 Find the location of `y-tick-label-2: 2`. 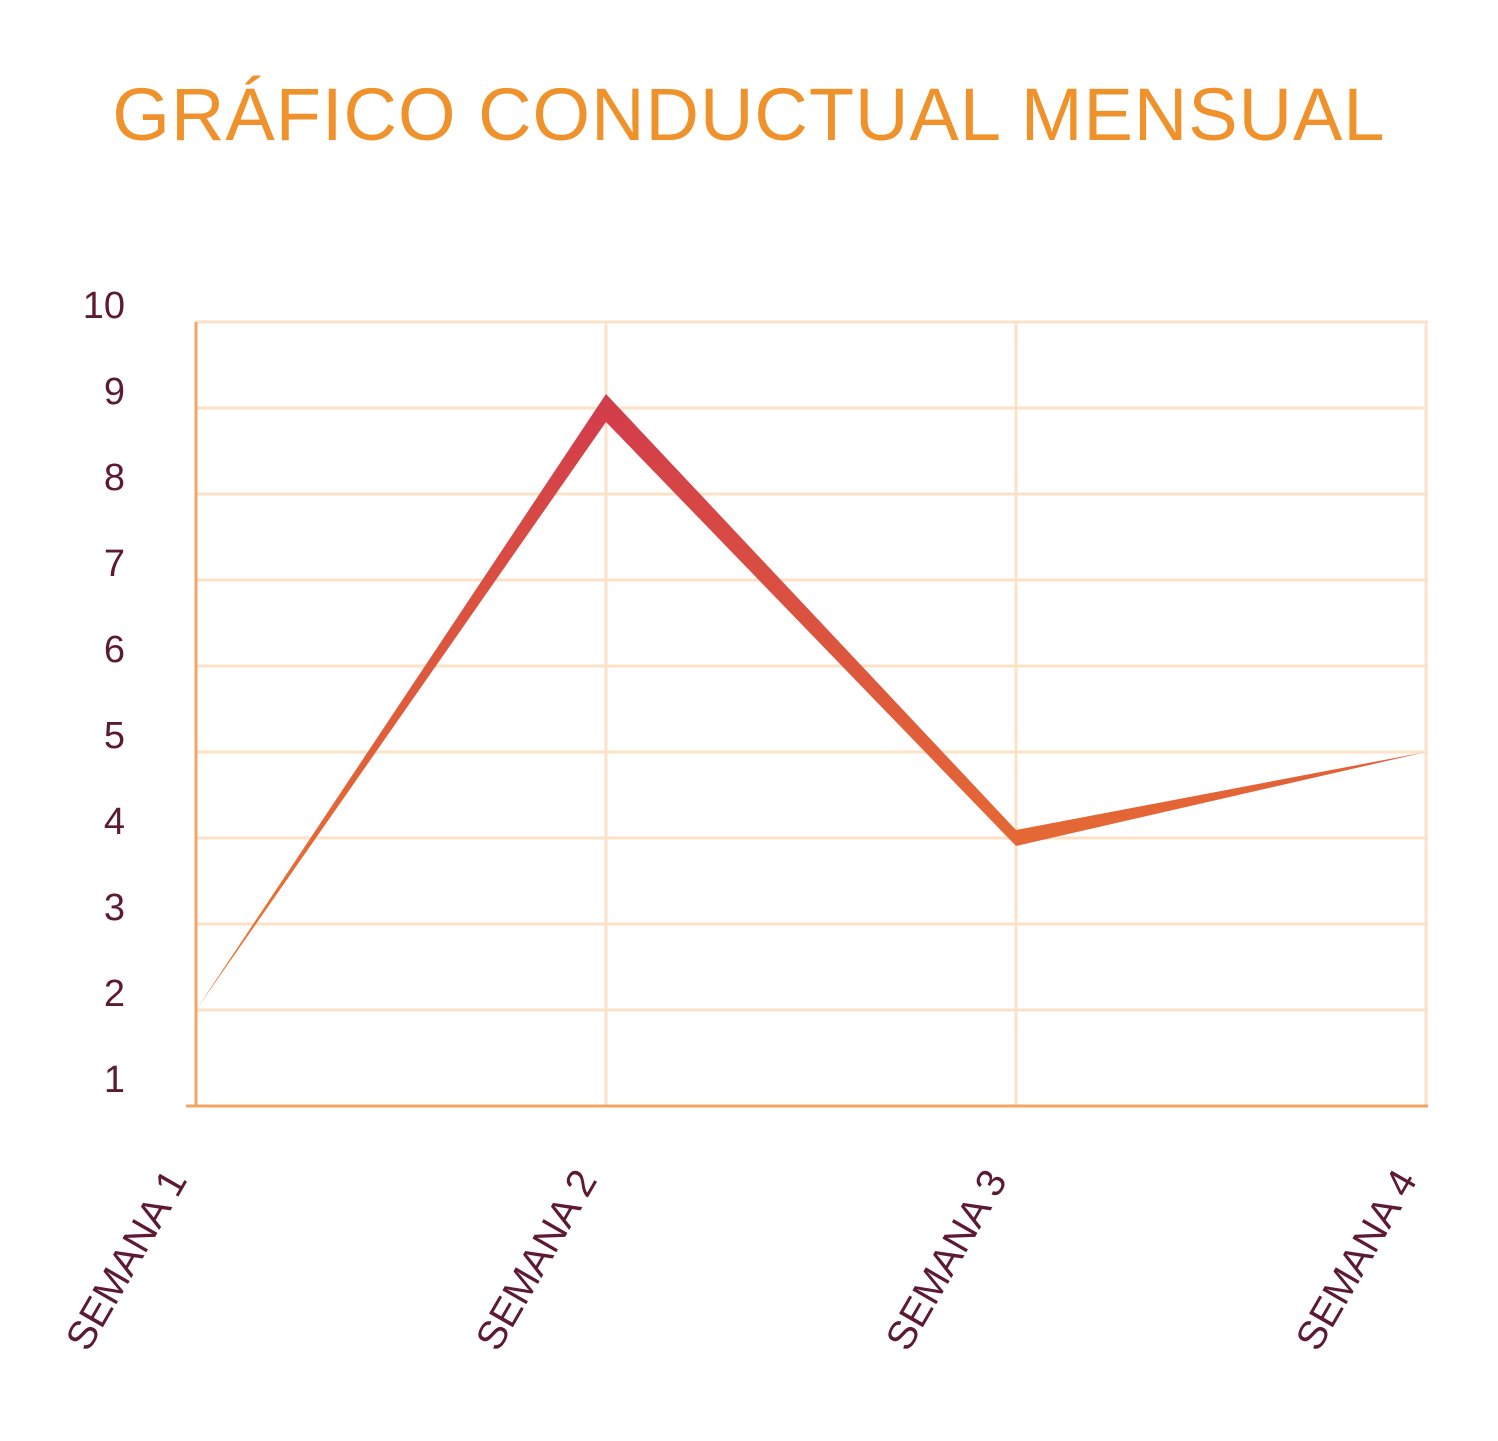

y-tick-label-2: 2 is located at coordinates (114, 994).